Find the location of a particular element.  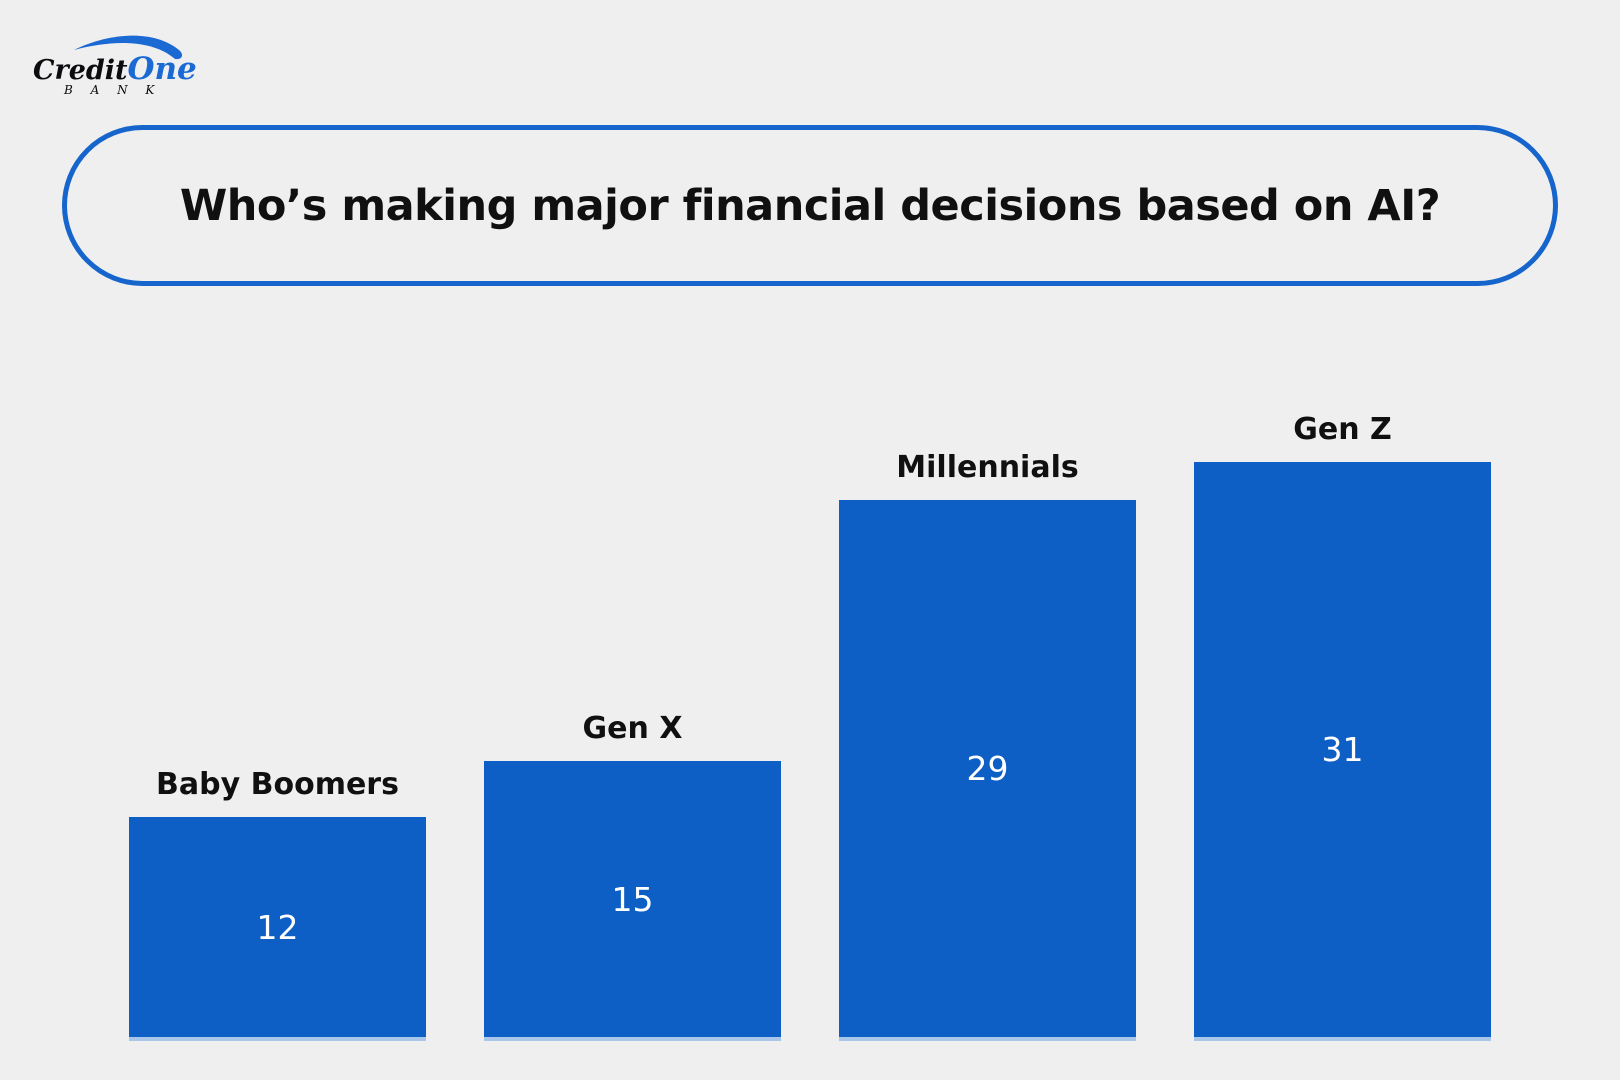

bar-group-baby-boomers: Baby Boomers 12 is located at coordinates (277, 903).